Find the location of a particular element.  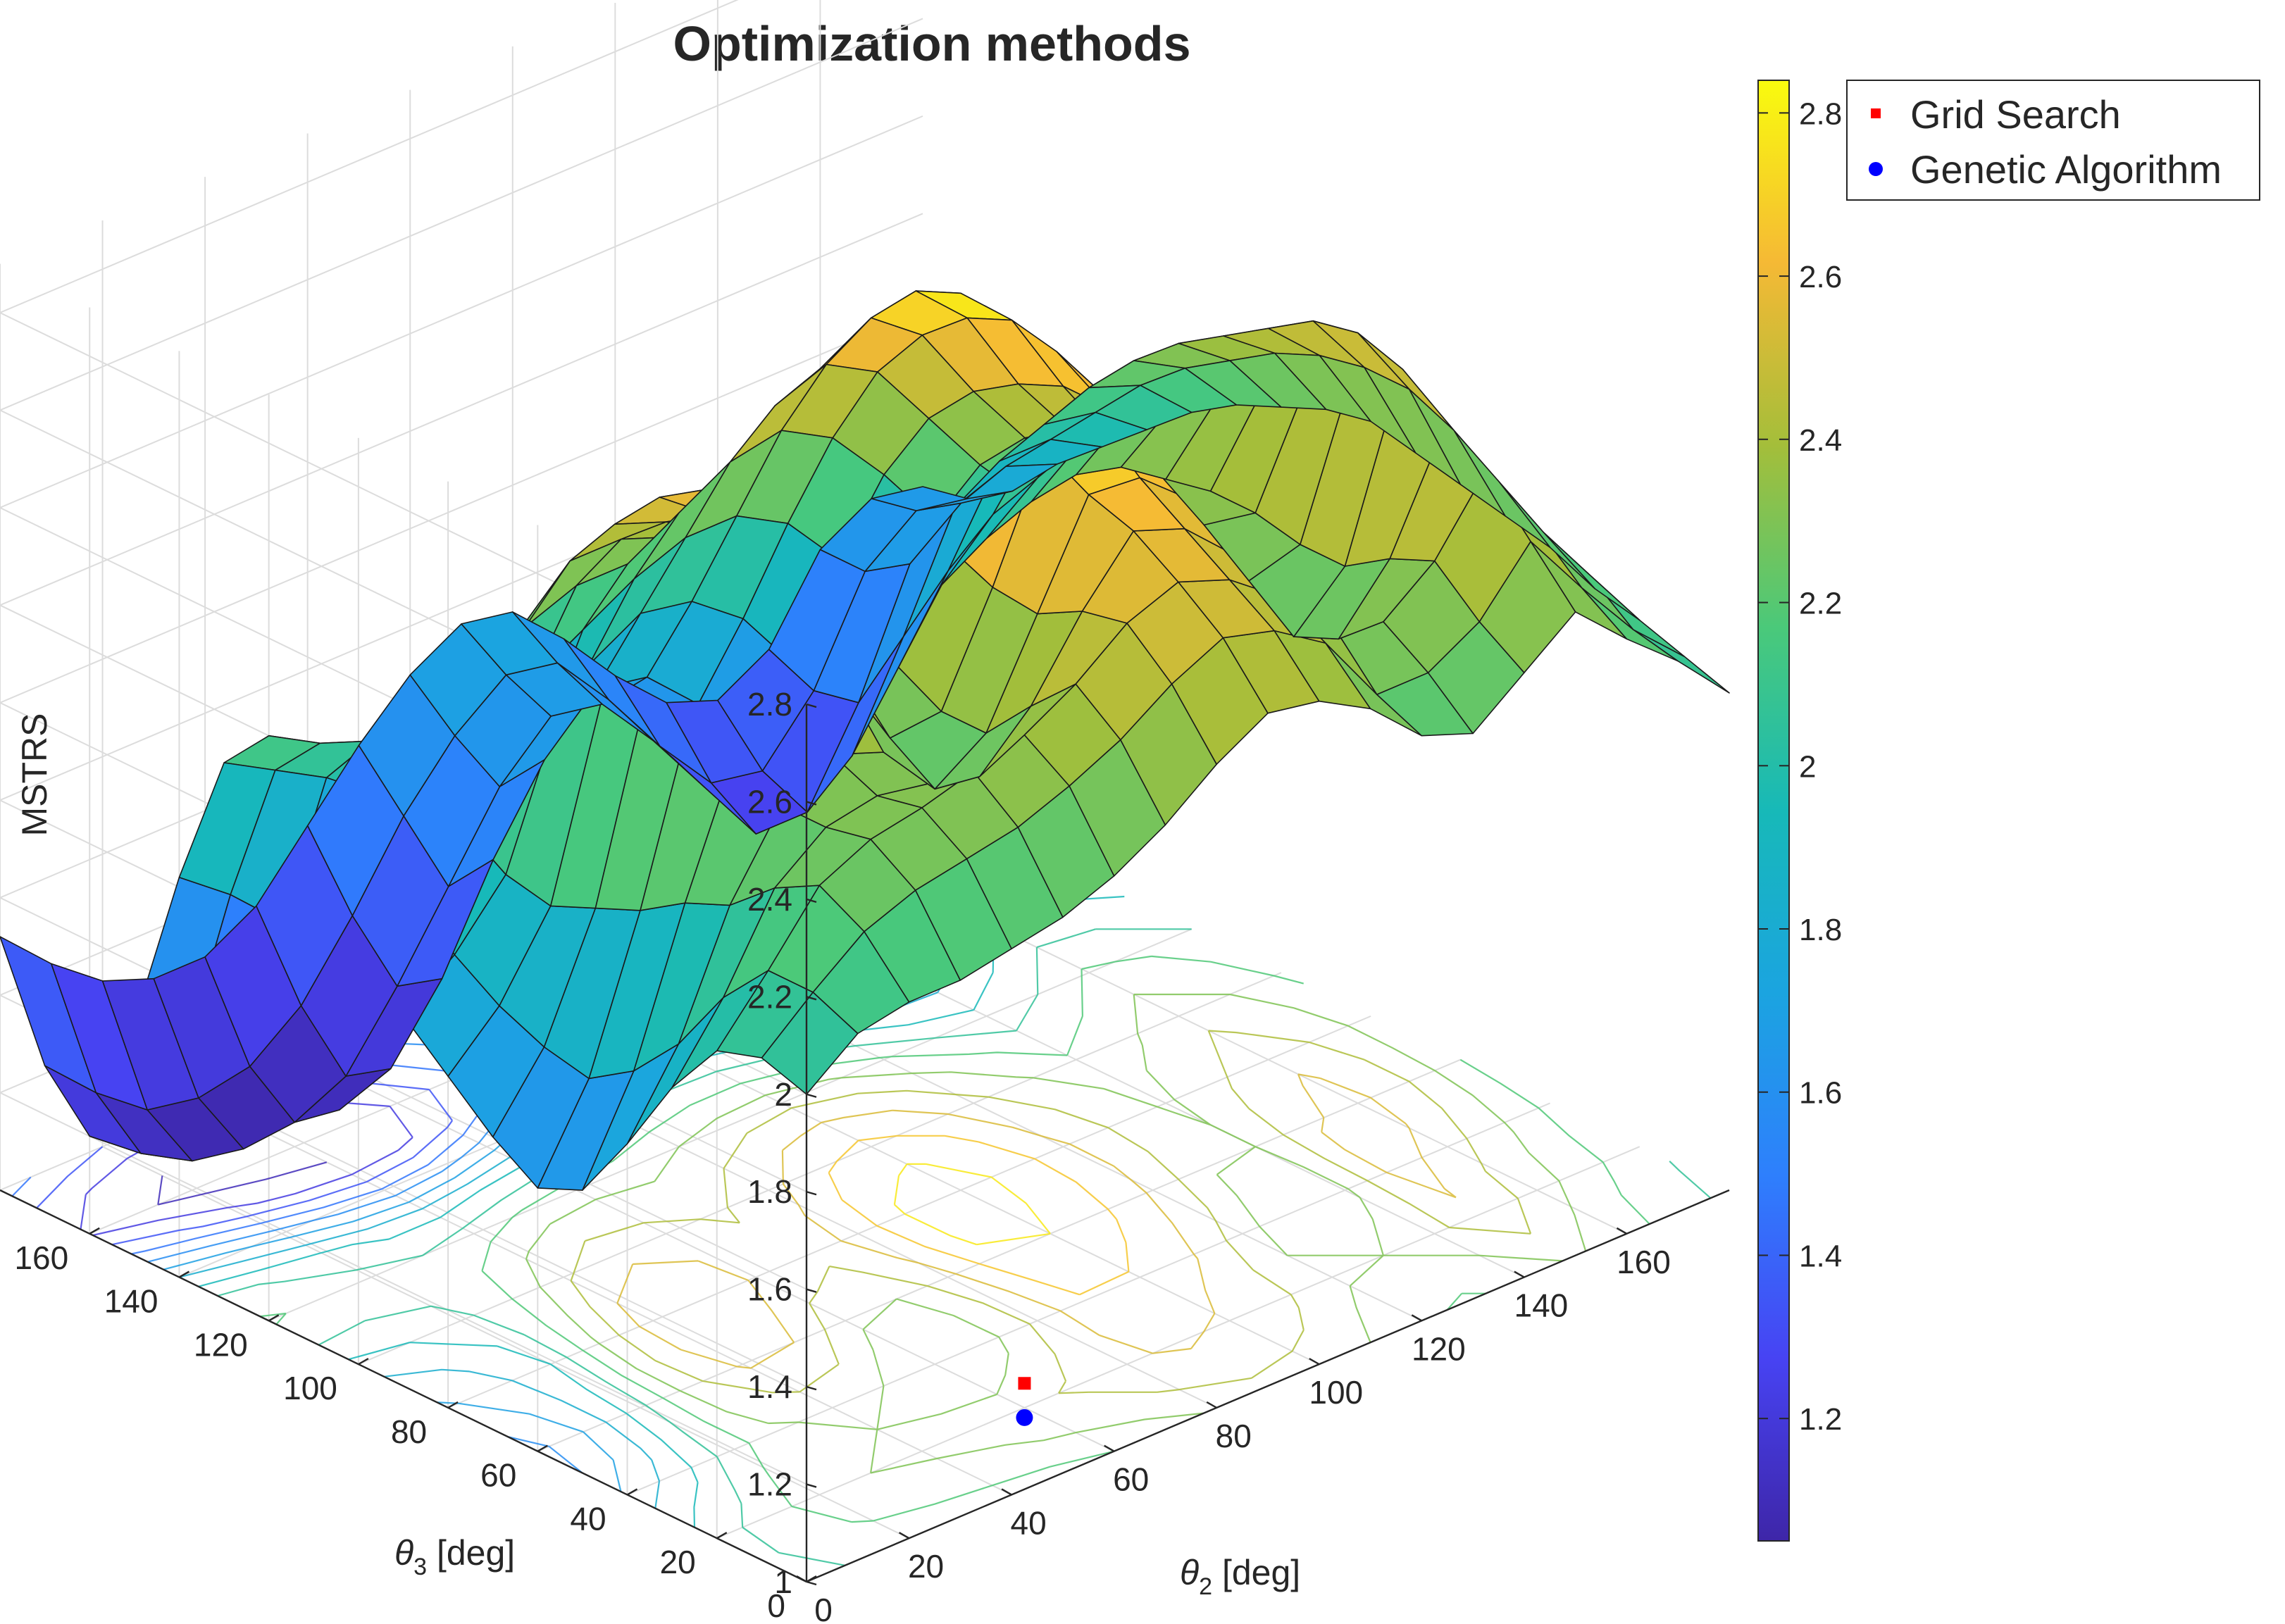

colorbar-ticks: 1.2 1.4 1.6 1.8 2 2.2 2.4 2.6 2.8 is located at coordinates (1800, 767).